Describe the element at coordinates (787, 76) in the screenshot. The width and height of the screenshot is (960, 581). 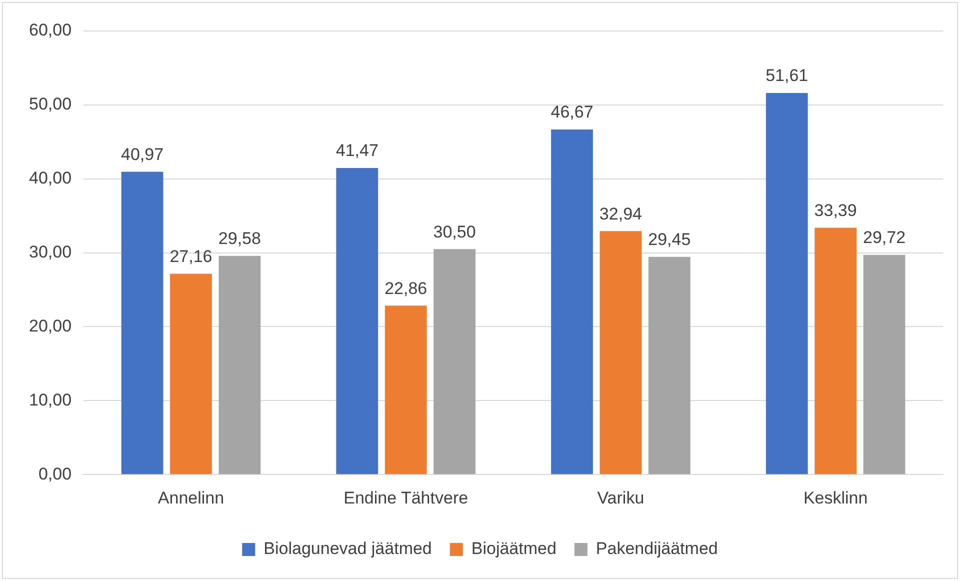
I see `data-label: 51,61` at that location.